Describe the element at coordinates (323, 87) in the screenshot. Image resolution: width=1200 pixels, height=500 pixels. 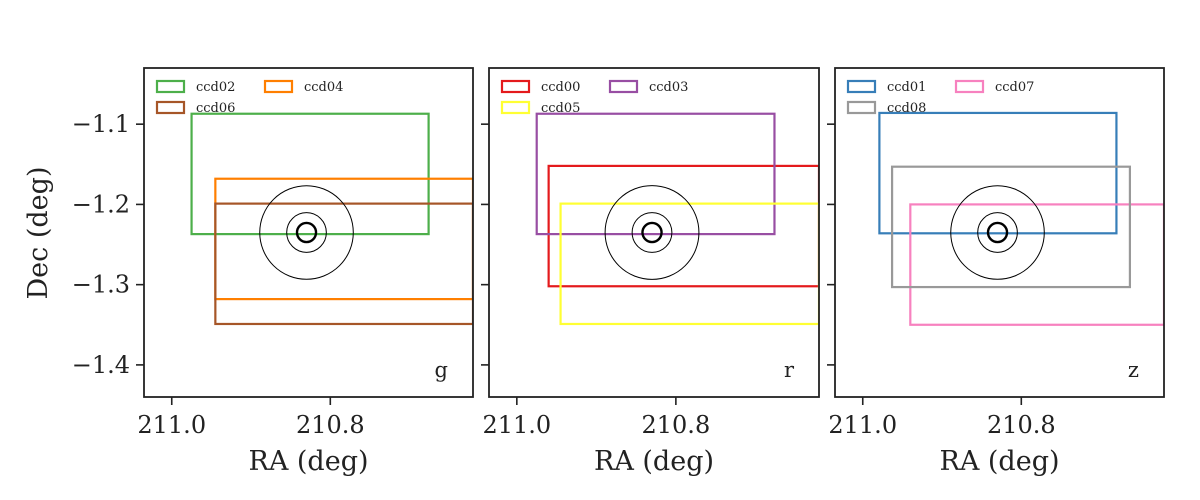
I see `legend-entry-ccd04: ccd04` at that location.